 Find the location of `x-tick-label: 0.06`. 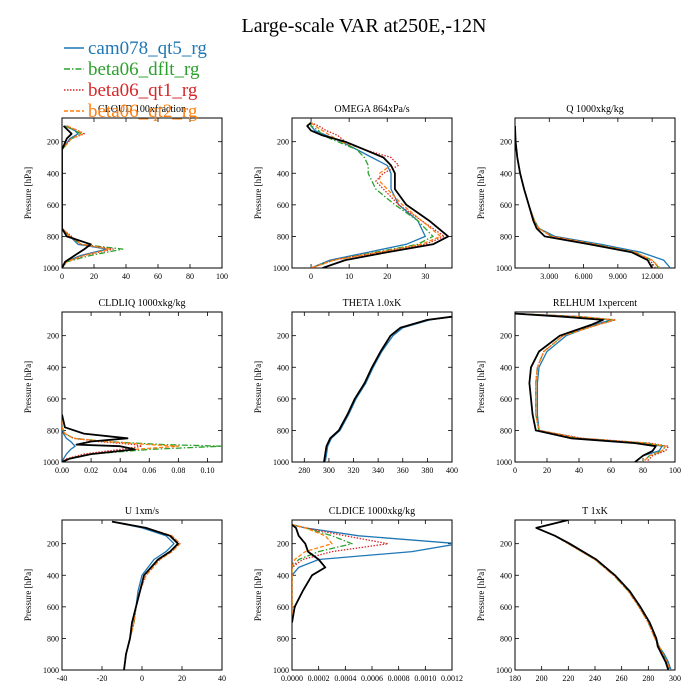

x-tick-label: 0.06 is located at coordinates (149, 470).